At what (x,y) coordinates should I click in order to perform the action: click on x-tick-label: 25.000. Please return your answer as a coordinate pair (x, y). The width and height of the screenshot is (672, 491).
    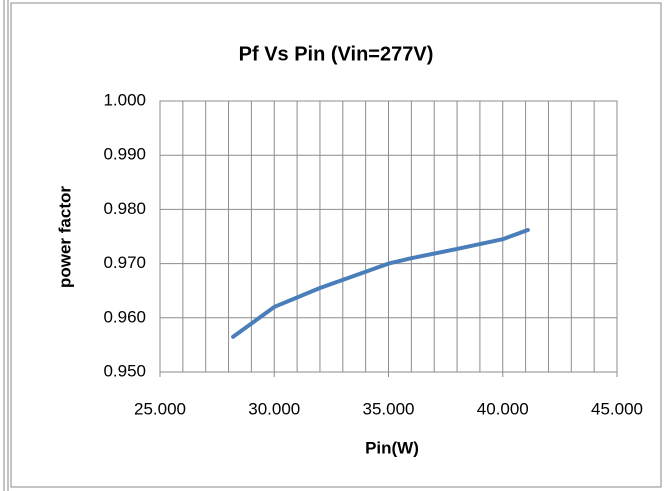
    Looking at the image, I should click on (160, 408).